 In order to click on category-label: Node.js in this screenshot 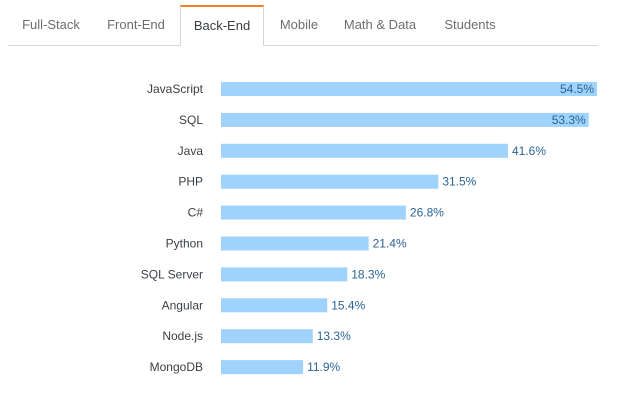, I will do `click(182, 336)`.